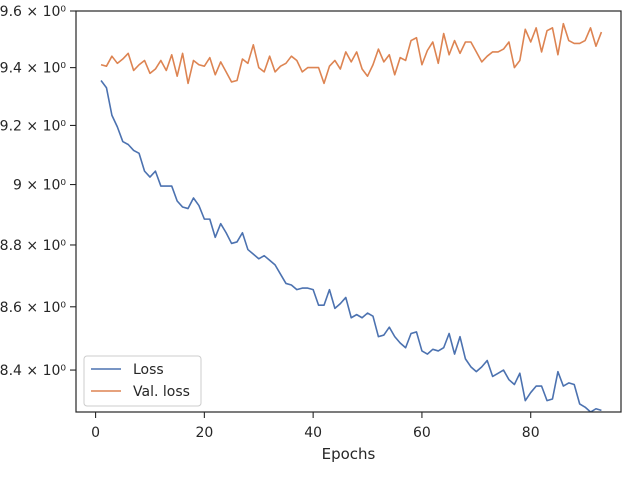 This screenshot has width=640, height=480. I want to click on x-tick-label: 40, so click(313, 433).